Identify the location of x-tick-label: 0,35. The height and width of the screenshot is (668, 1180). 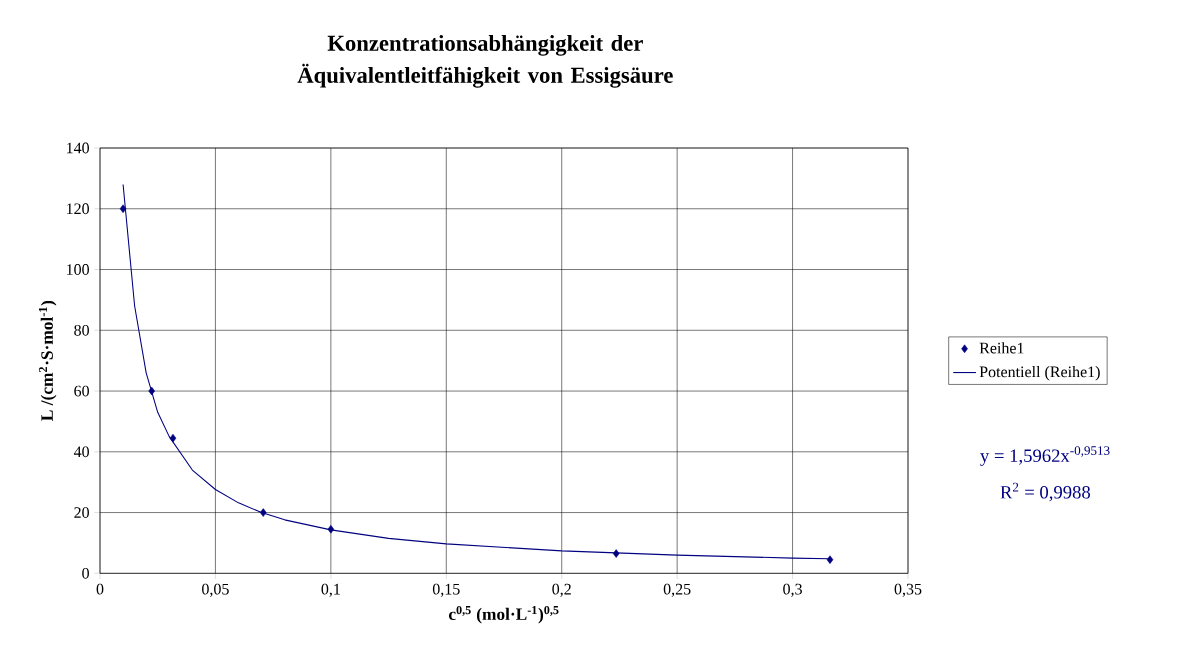
(908, 590).